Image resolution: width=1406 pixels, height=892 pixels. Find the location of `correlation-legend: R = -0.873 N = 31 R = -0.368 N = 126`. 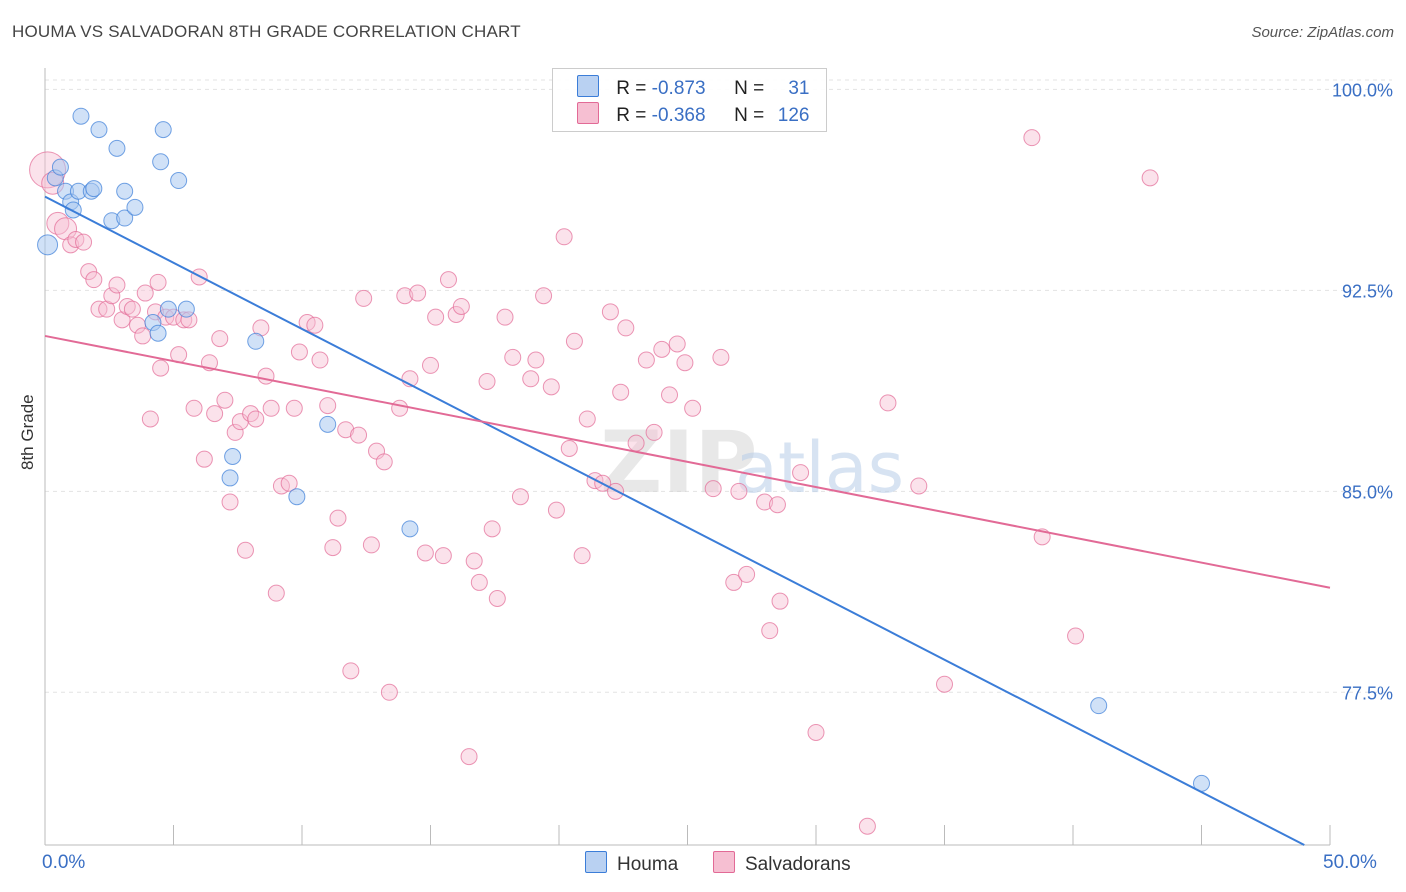

correlation-legend: R = -0.873 N = 31 R = -0.368 N = 126 is located at coordinates (689, 100).